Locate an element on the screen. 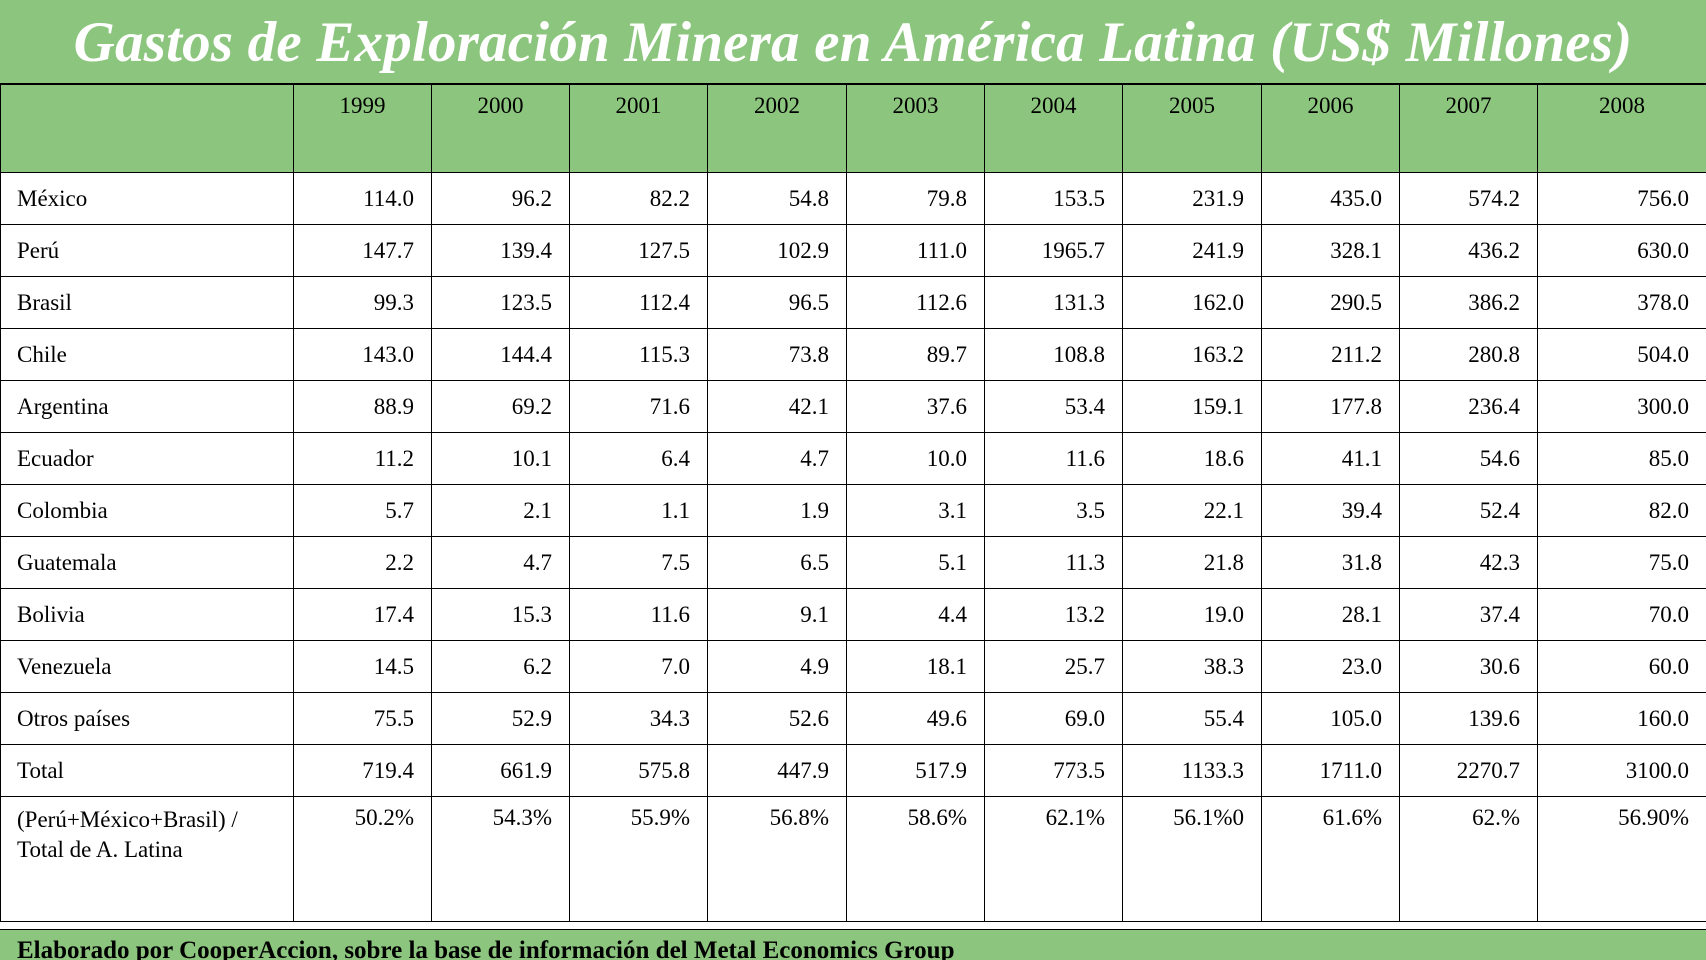 The height and width of the screenshot is (960, 1706). value-cell: 88.9 is located at coordinates (362, 406).